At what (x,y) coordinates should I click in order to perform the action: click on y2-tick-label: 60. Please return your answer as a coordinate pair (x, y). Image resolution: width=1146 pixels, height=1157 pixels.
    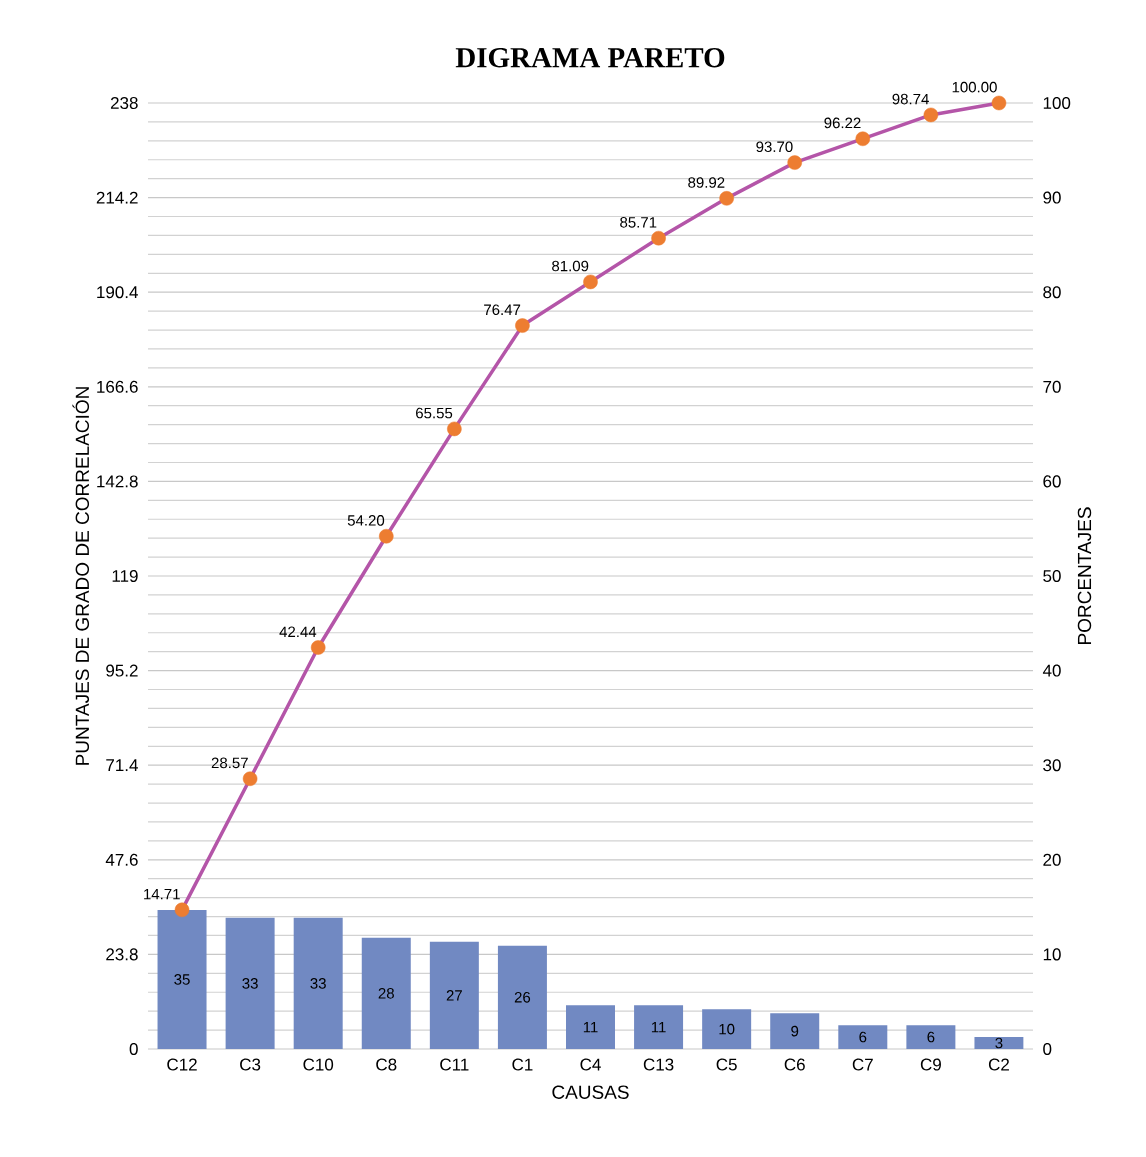
    Looking at the image, I should click on (1052, 481).